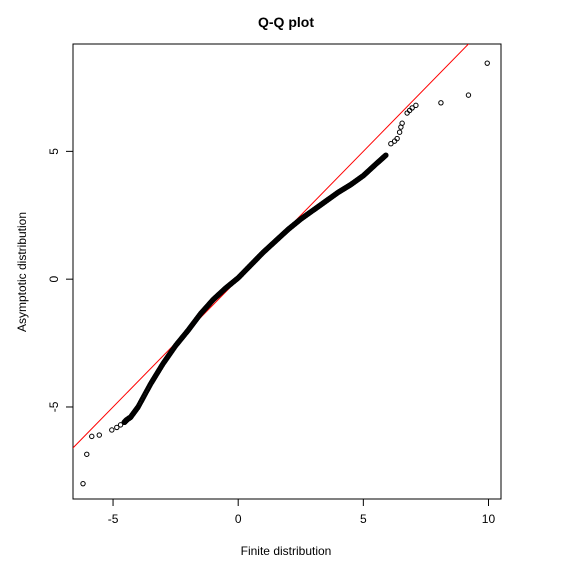 The height and width of the screenshot is (572, 573). Describe the element at coordinates (286, 22) in the screenshot. I see `chart-title: Q-Q plot` at that location.